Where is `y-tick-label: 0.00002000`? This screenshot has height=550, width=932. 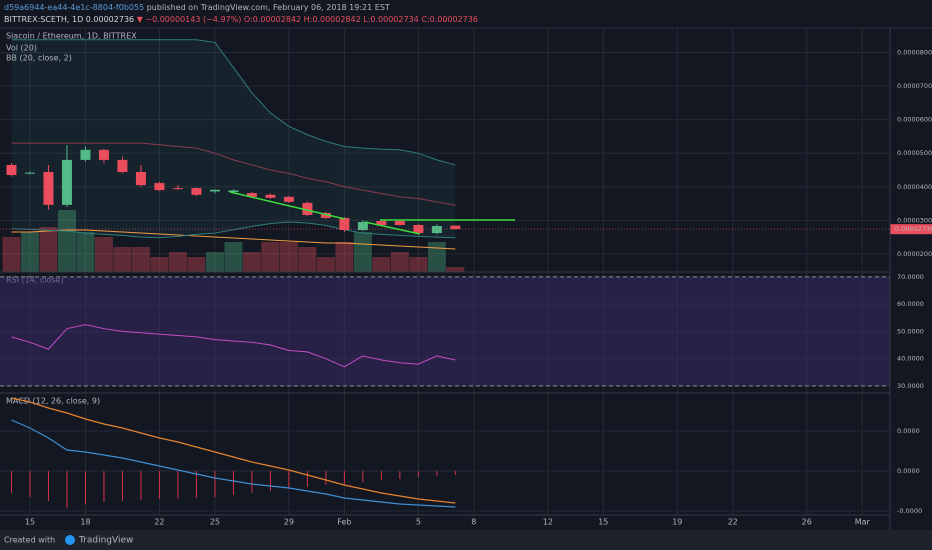
y-tick-label: 0.00002000 is located at coordinates (914, 254).